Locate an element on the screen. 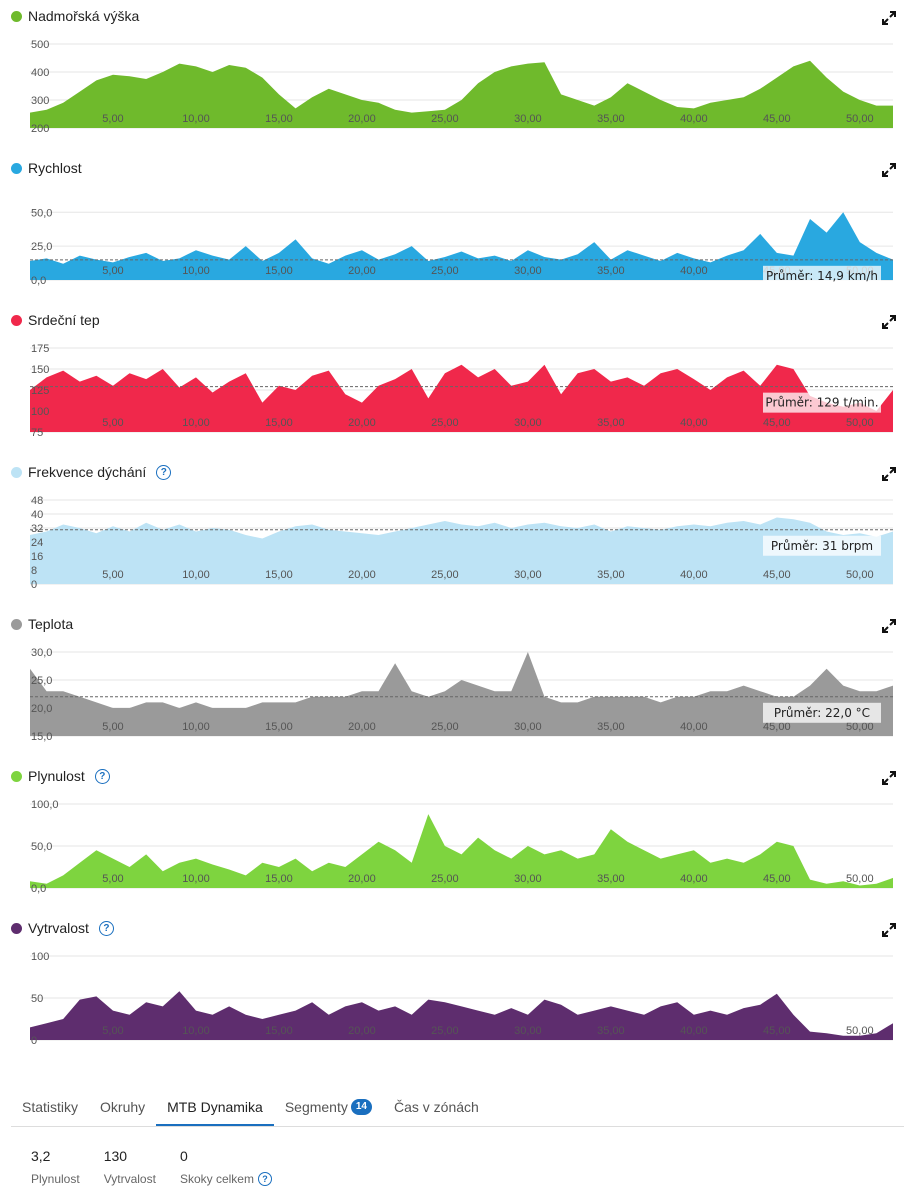  average-label: Průměr: 129 t/min. is located at coordinates (821, 403).